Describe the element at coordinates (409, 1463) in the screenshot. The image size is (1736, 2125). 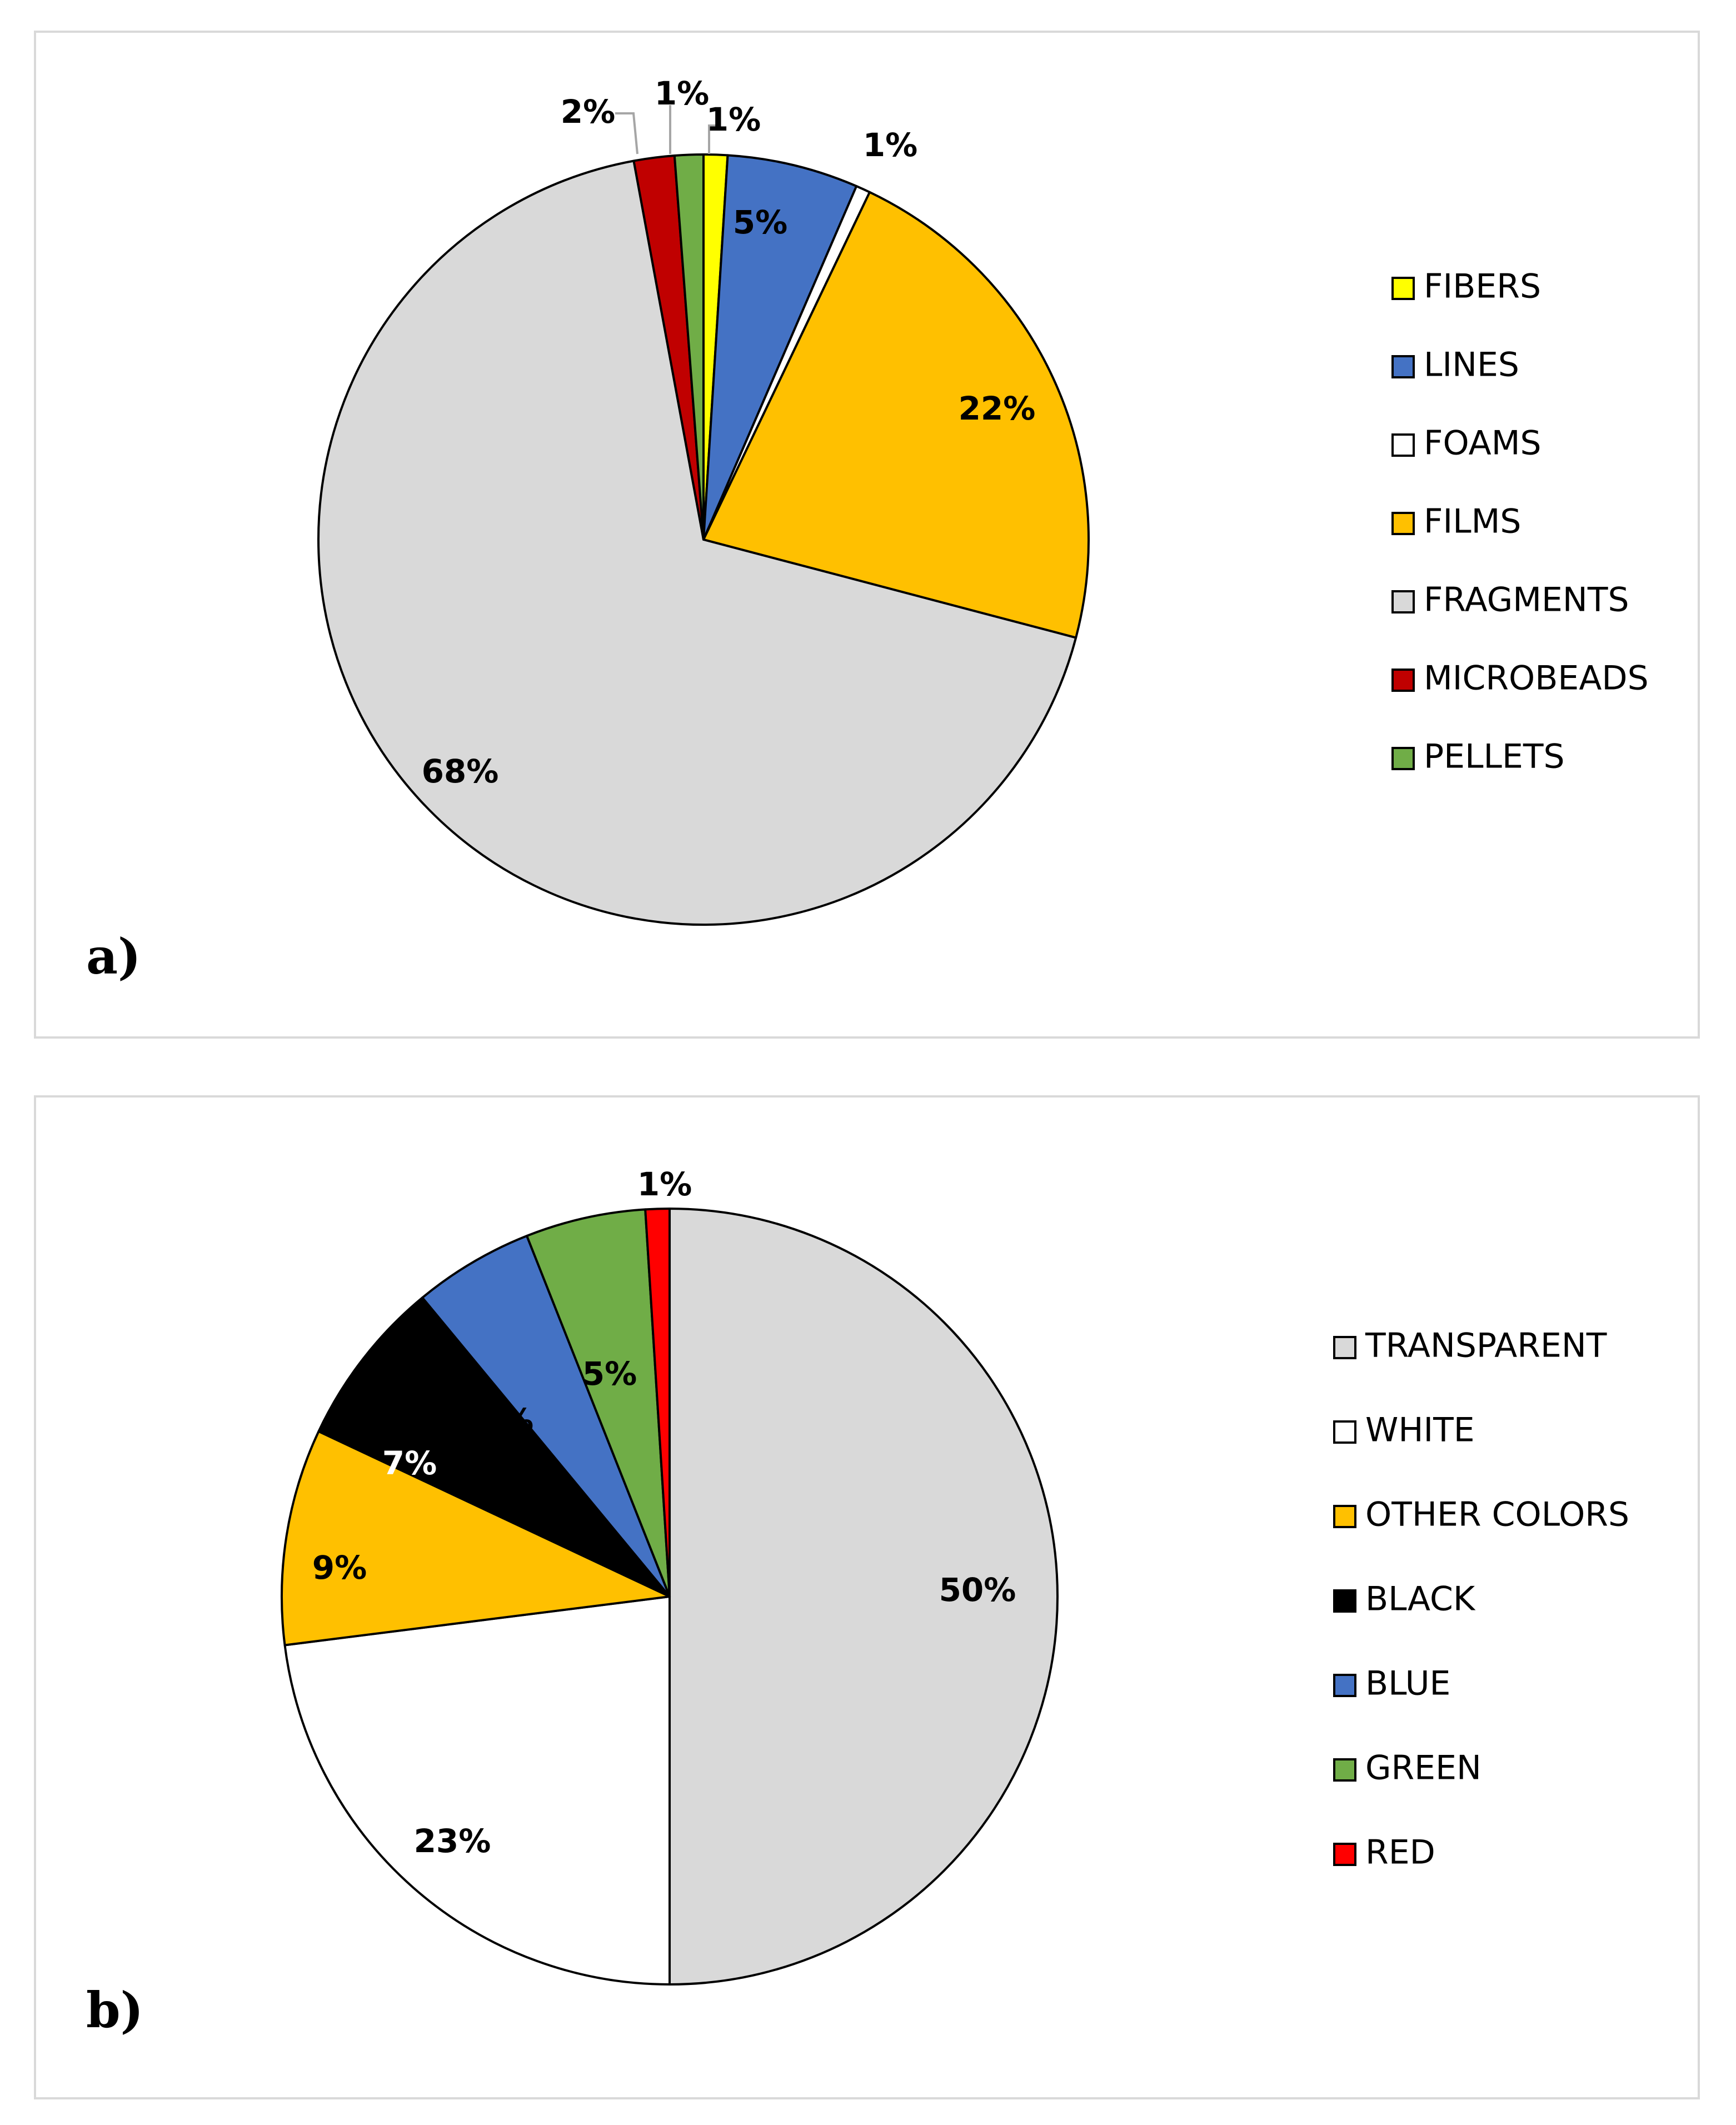
I see `data-label-black: 7%` at that location.